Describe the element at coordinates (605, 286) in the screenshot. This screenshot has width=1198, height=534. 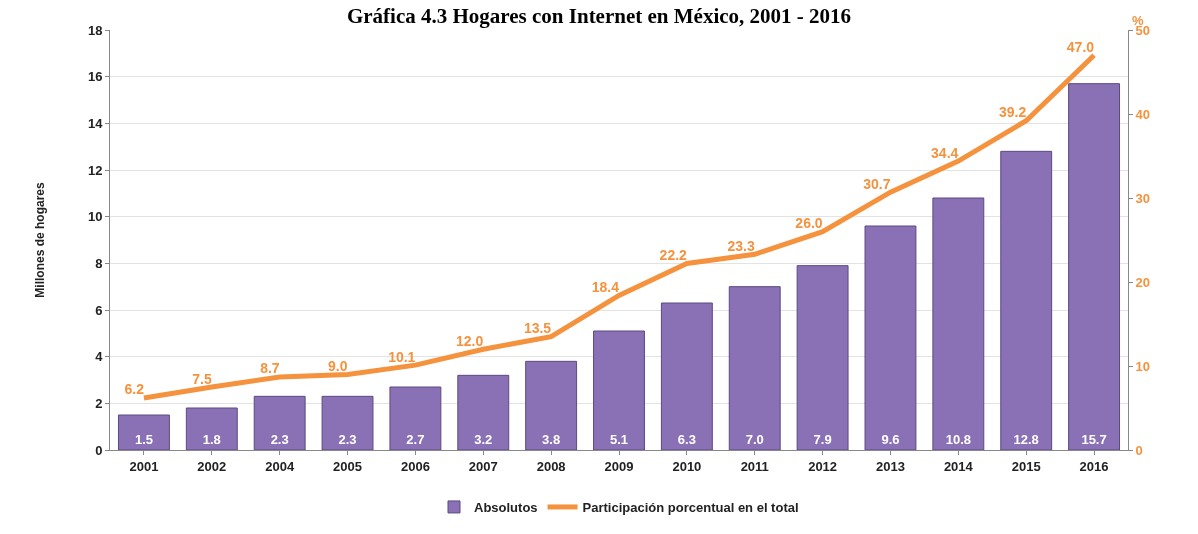
I see `data-label: 18.4` at that location.